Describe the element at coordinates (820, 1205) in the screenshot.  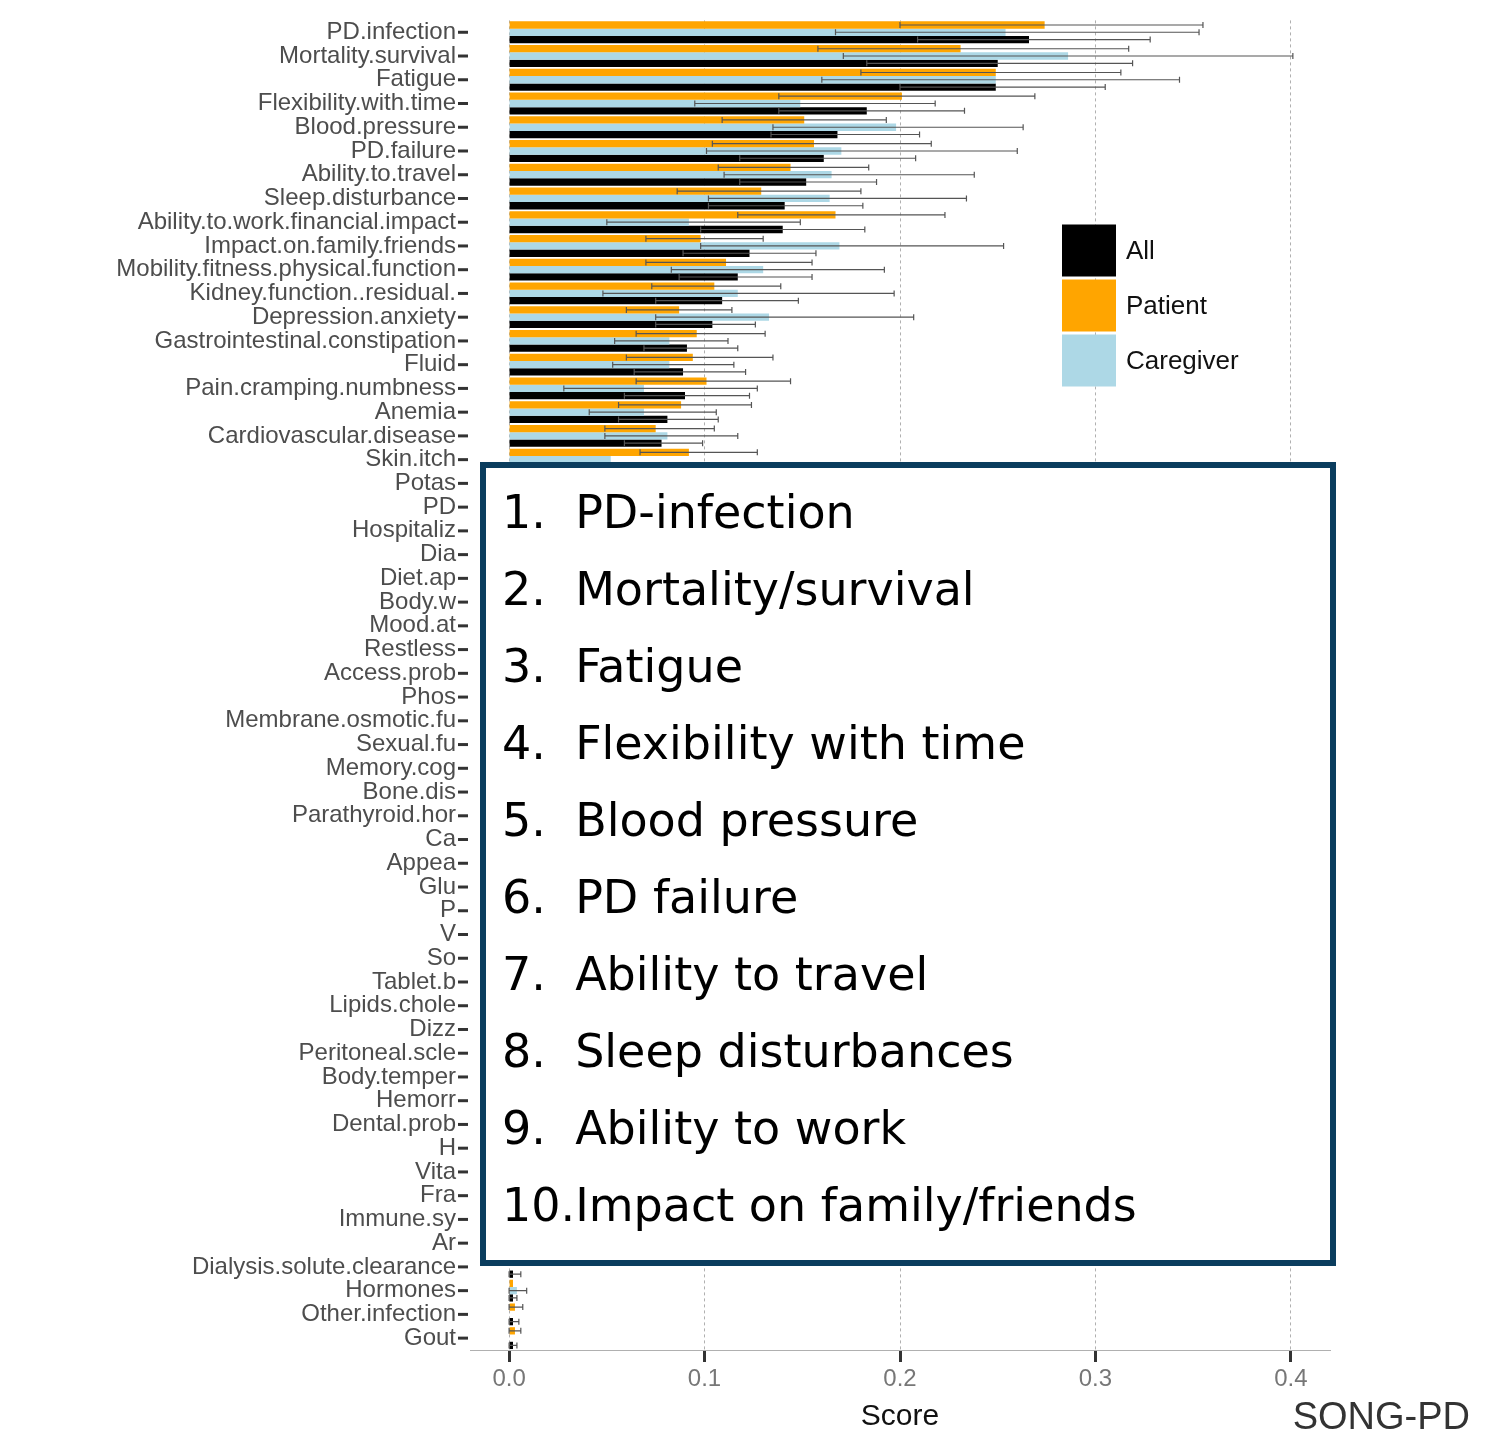
I see `annotation: 10.Impact on family/friends` at that location.